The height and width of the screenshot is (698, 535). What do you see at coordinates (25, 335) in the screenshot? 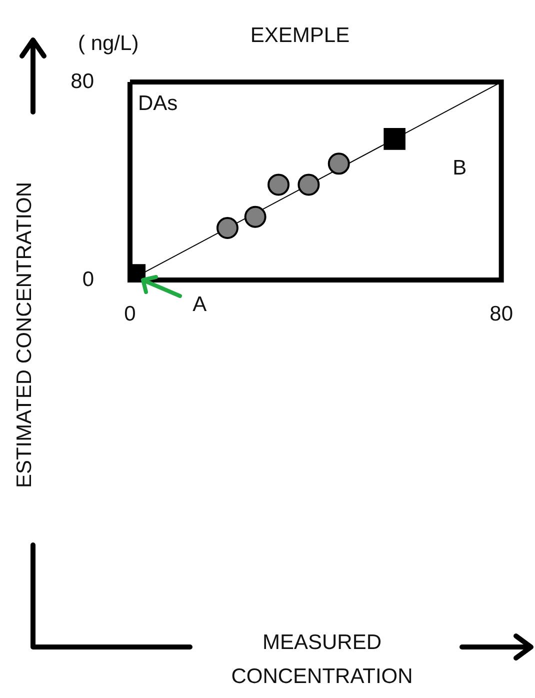
I see `y-axis-title: ESTIMATED CONCENTRATION` at bounding box center [25, 335].